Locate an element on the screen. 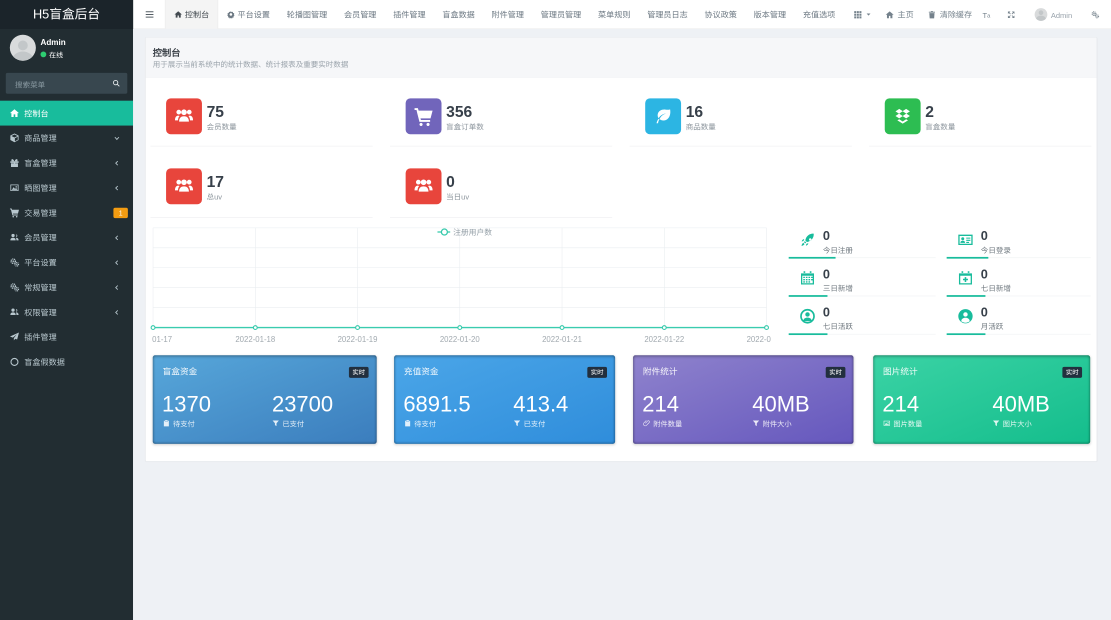 This screenshot has height=620, width=1111. svg-text: 注册用户数 is located at coordinates (472, 232).